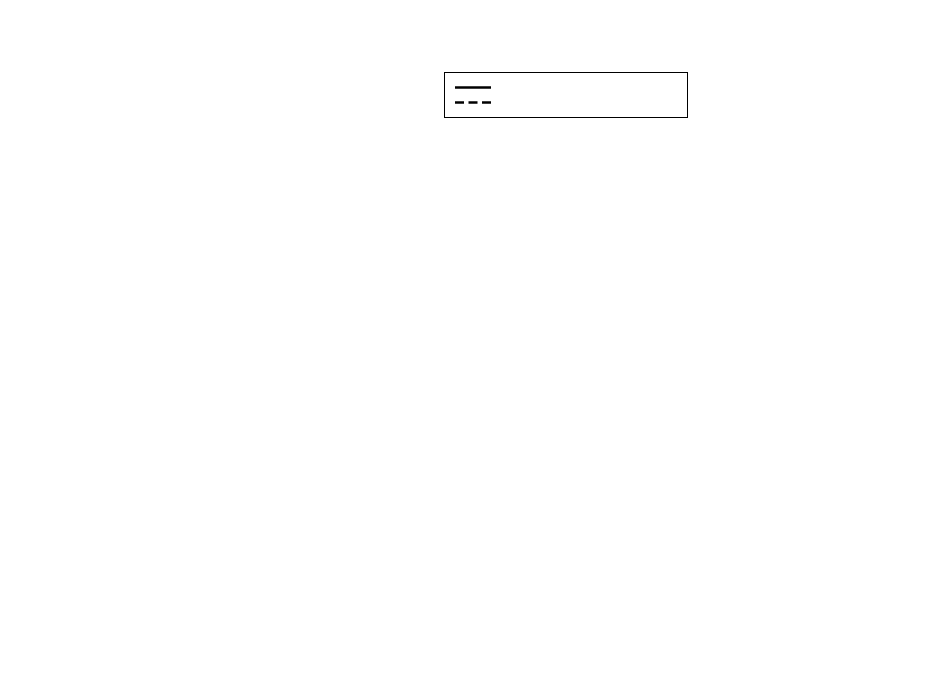  Describe the element at coordinates (473, 88) in the screenshot. I see `solid-line-icon` at that location.